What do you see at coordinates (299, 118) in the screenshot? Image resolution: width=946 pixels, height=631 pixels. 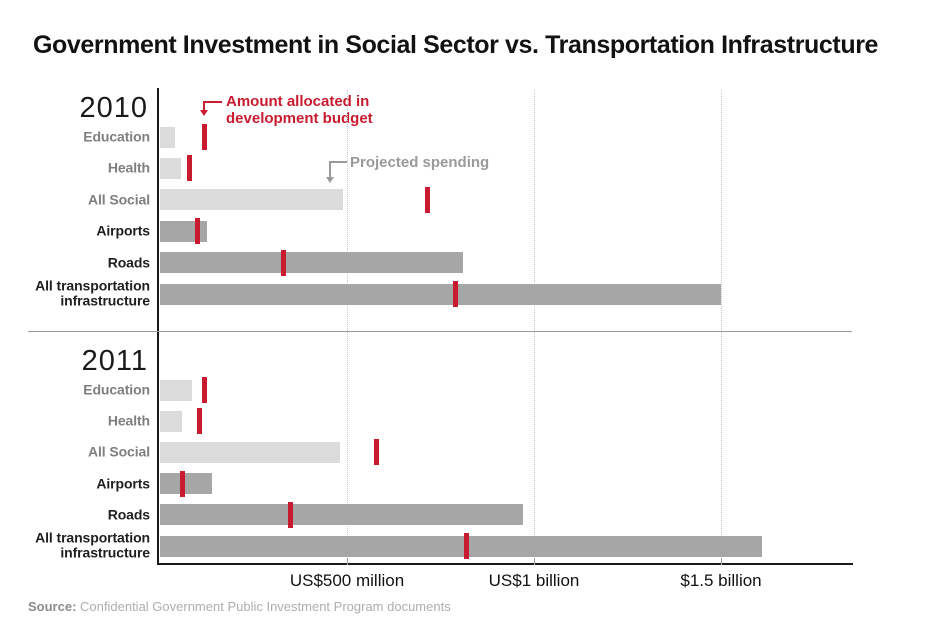 I see `legend-allocated-line2: development budget` at bounding box center [299, 118].